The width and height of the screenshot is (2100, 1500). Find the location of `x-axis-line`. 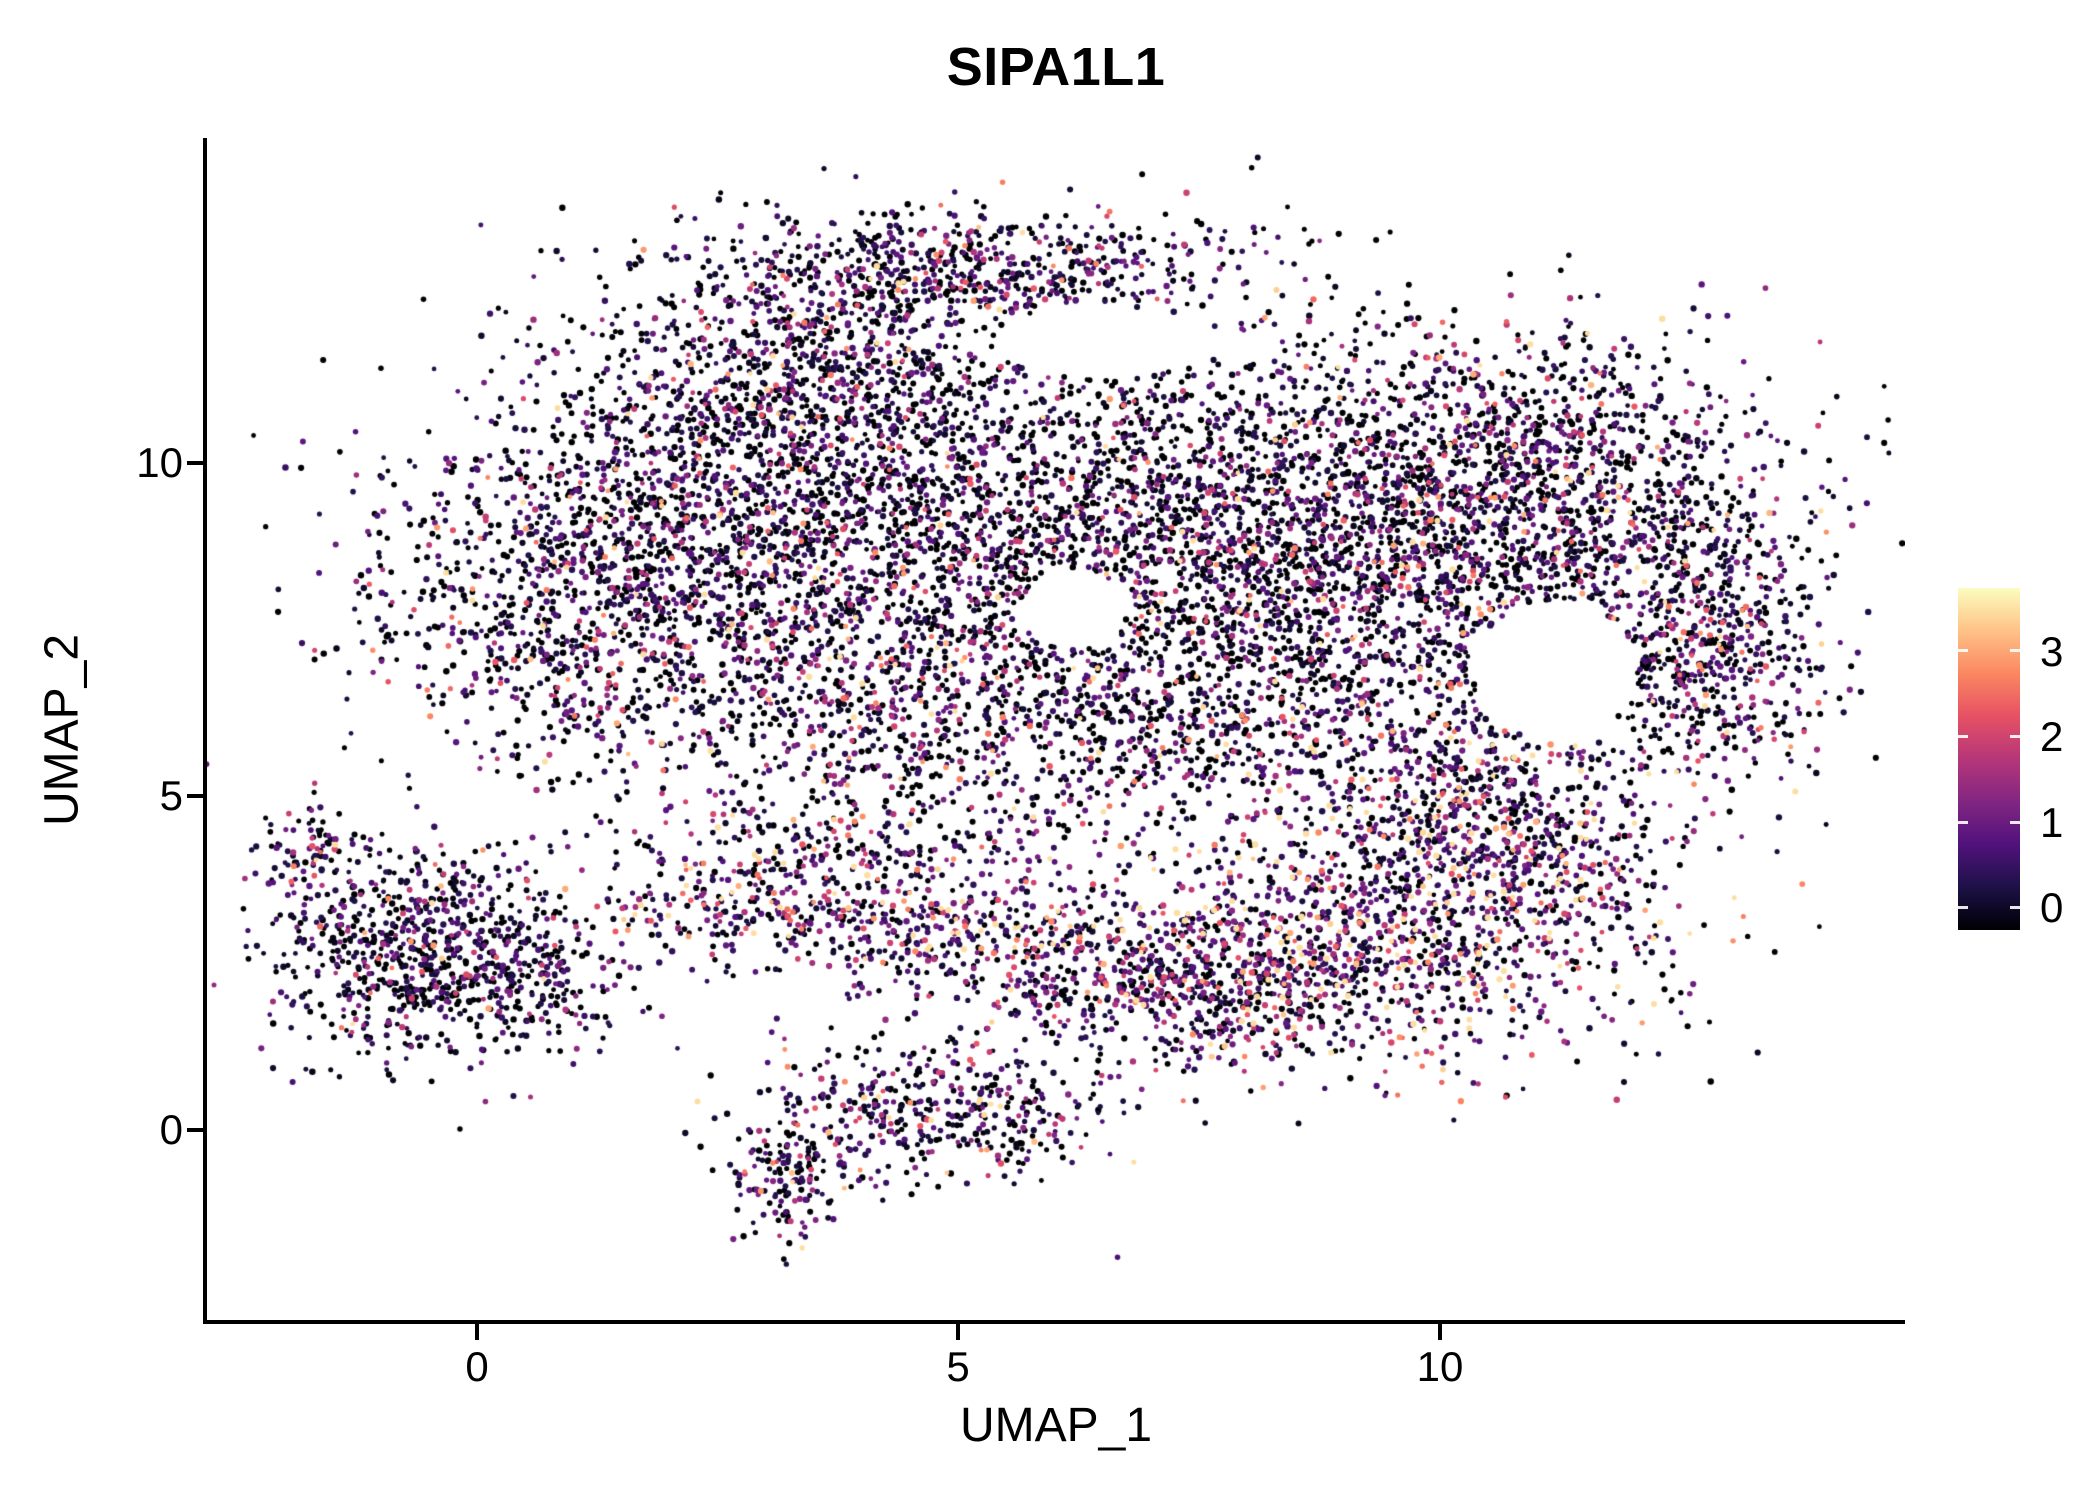

x-axis-line is located at coordinates (1054, 1322).